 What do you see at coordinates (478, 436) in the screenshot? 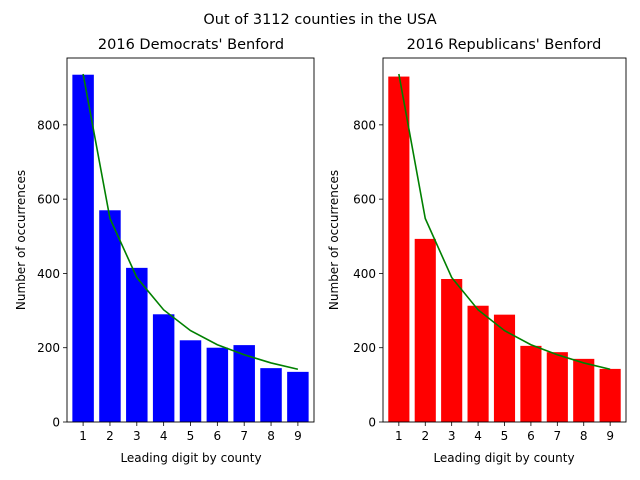
I see `right-x-tick-label: 4` at bounding box center [478, 436].